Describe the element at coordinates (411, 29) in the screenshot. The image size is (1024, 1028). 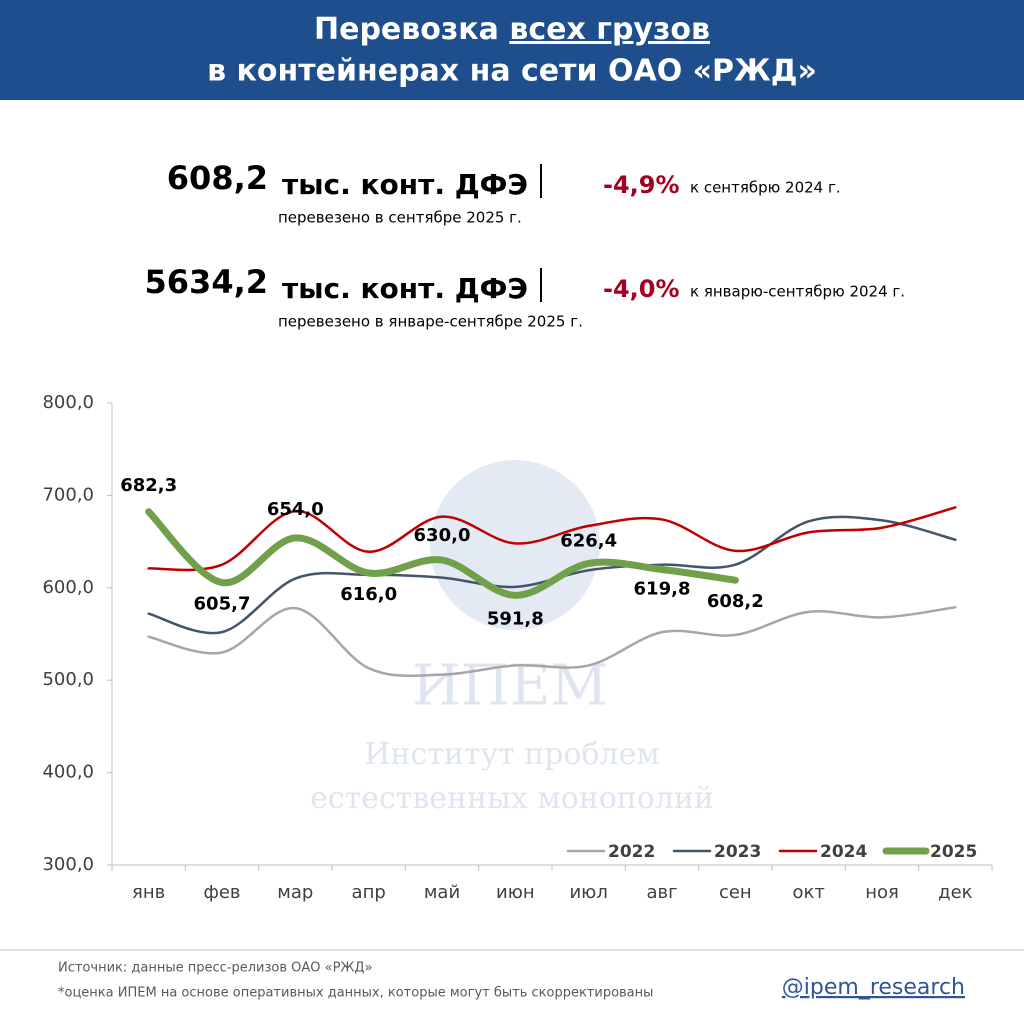
I see `title-start: Перевозка` at that location.